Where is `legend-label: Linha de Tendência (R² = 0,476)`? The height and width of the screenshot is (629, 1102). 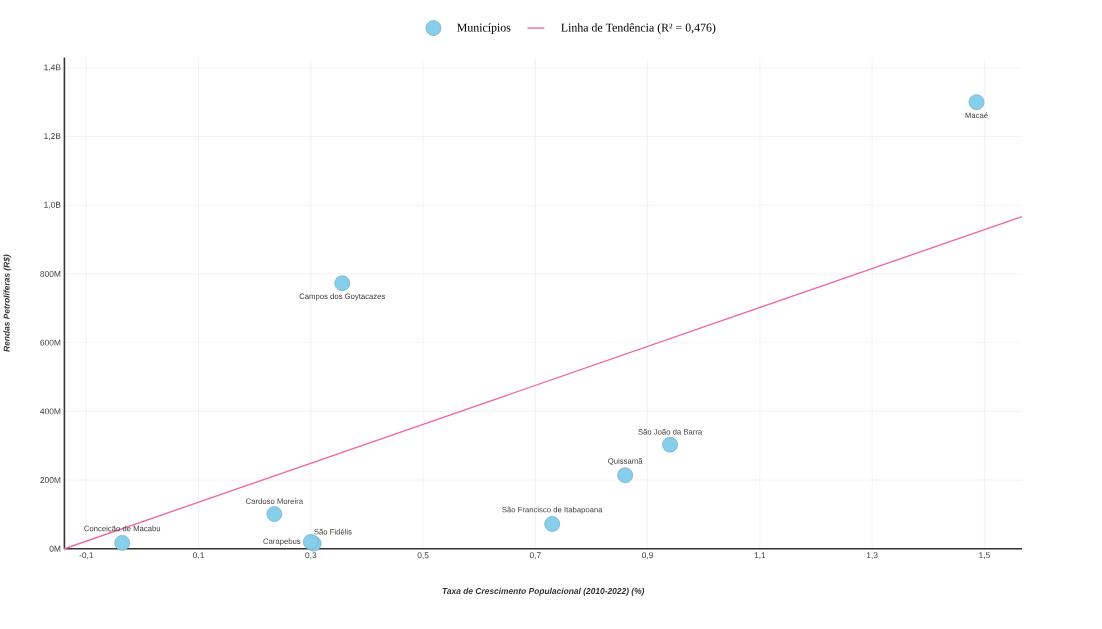
legend-label: Linha de Tendência (R² = 0,476) is located at coordinates (638, 28).